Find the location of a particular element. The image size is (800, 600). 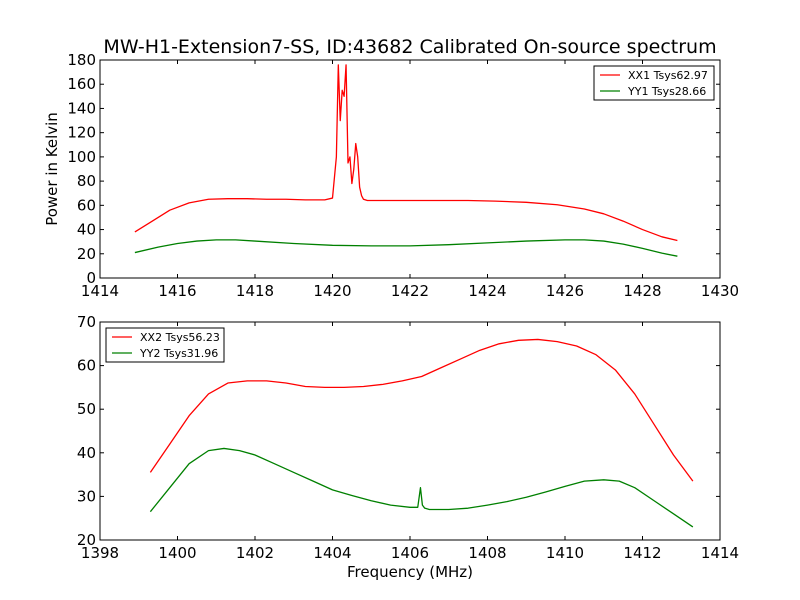

bottom-y-tick-label: 70 is located at coordinates (86, 322).